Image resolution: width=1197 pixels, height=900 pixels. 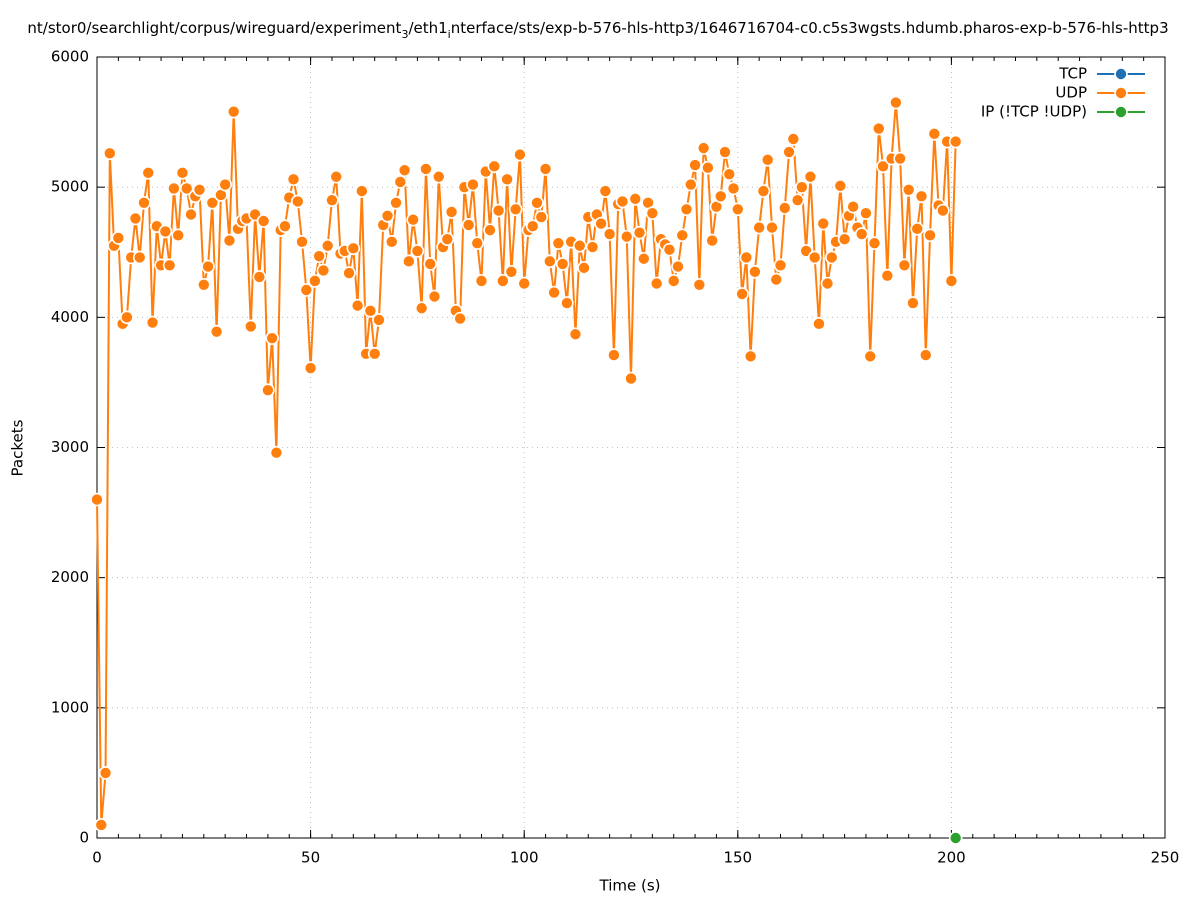 I want to click on y-tick-label: 6000, so click(x=70, y=57).